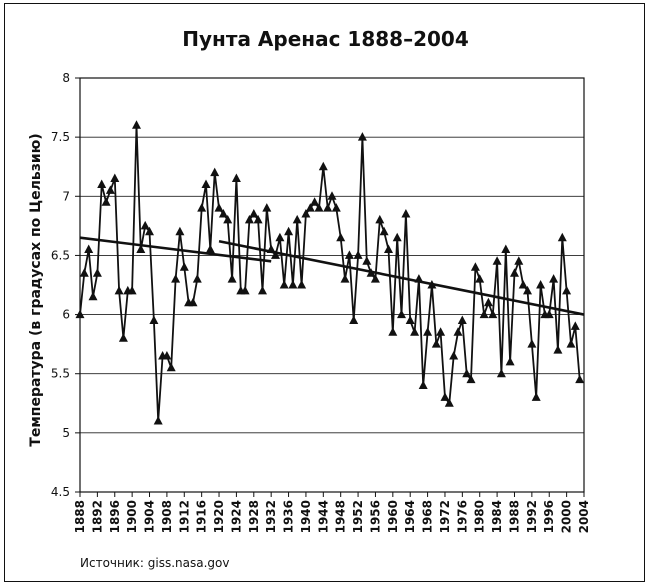  Describe the element at coordinates (462, 516) in the screenshot. I see `x-tick-label: 1976` at that location.